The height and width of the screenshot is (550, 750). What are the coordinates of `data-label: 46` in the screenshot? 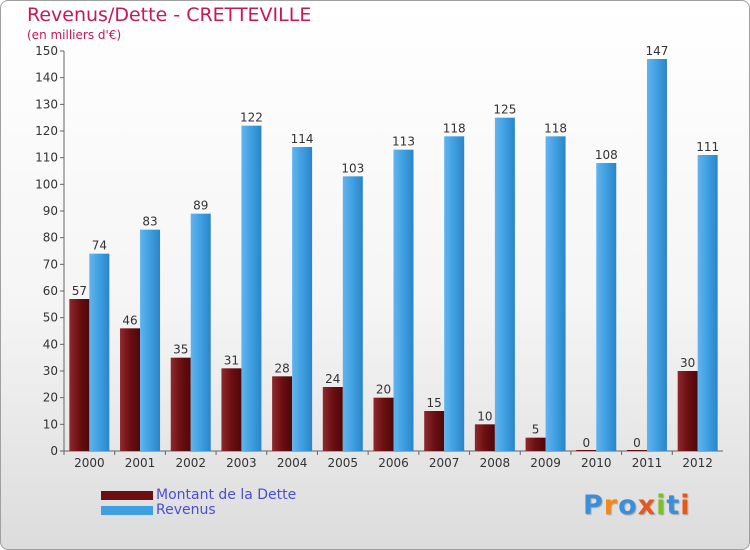 It's located at (129, 320).